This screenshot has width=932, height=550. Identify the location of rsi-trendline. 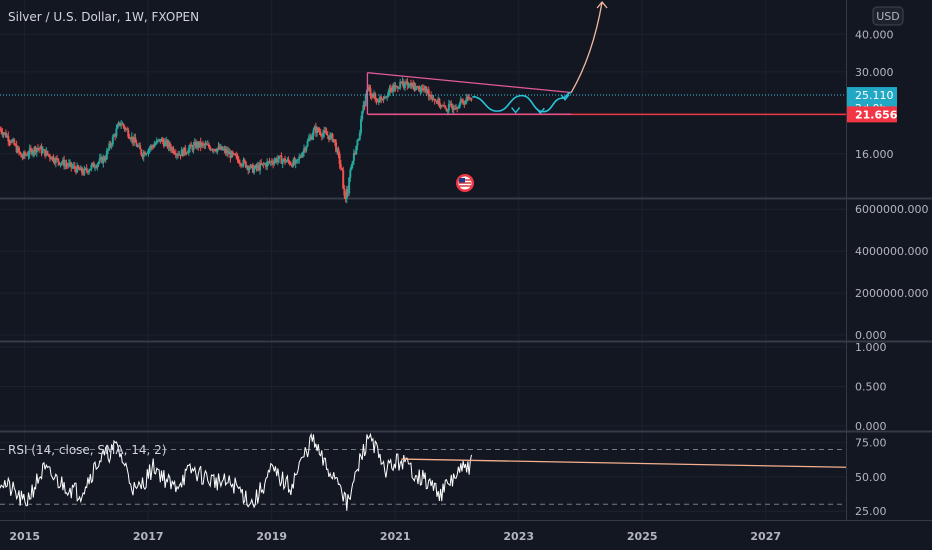
(624, 463).